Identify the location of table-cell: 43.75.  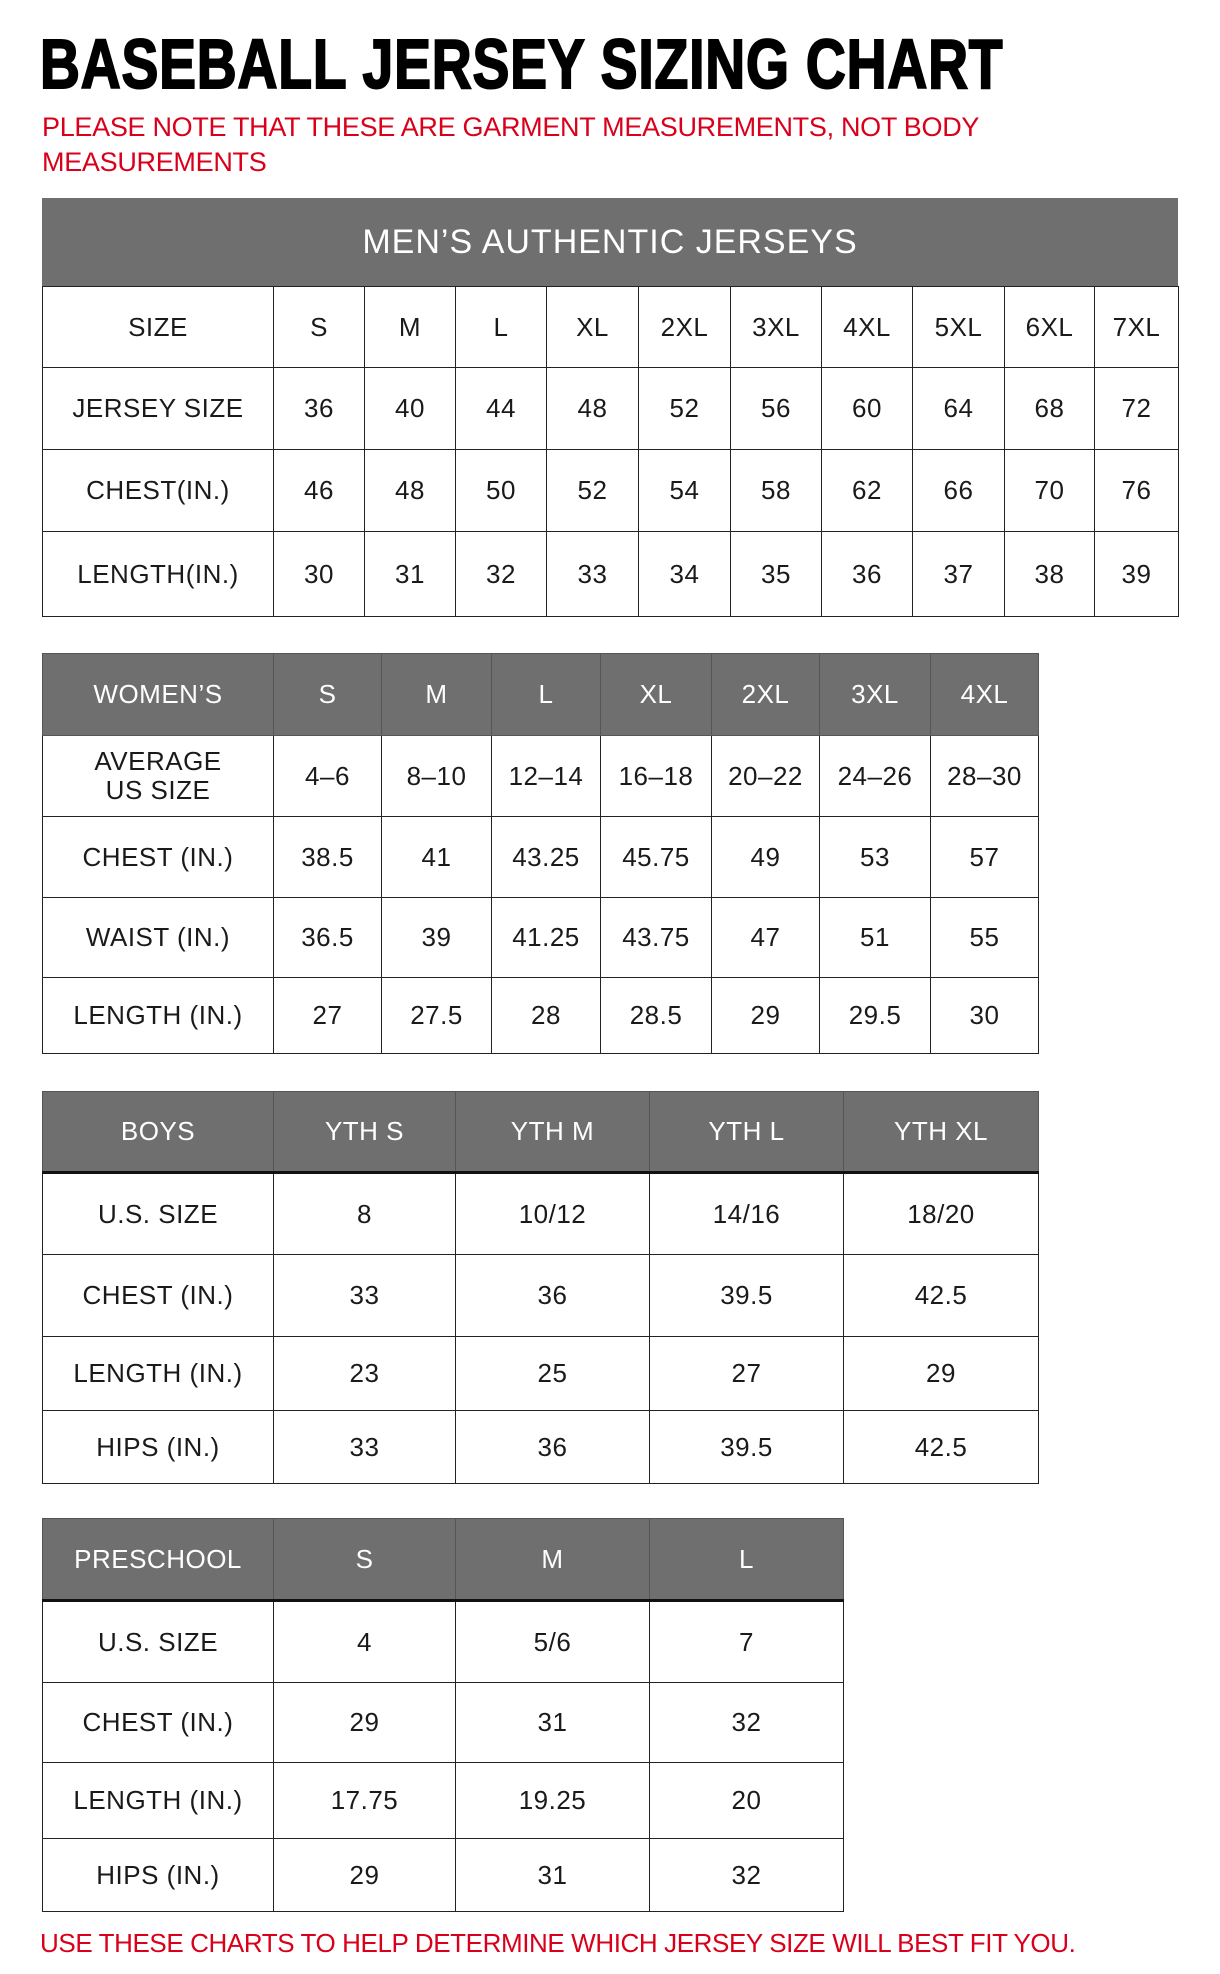
(656, 937).